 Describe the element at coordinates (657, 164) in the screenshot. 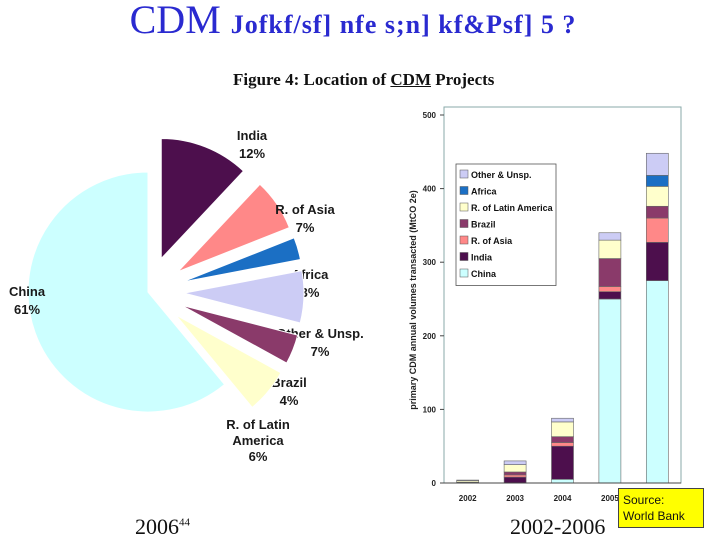

I see `bar-segment-2006-other-unsp` at that location.